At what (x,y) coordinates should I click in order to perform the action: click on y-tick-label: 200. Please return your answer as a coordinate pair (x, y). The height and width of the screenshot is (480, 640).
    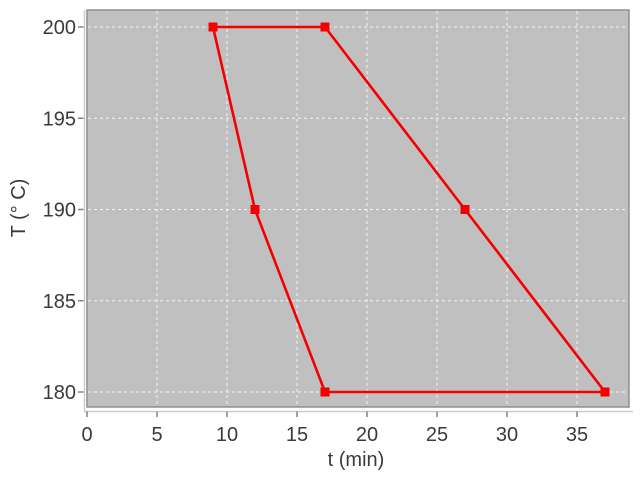
    Looking at the image, I should click on (59, 28).